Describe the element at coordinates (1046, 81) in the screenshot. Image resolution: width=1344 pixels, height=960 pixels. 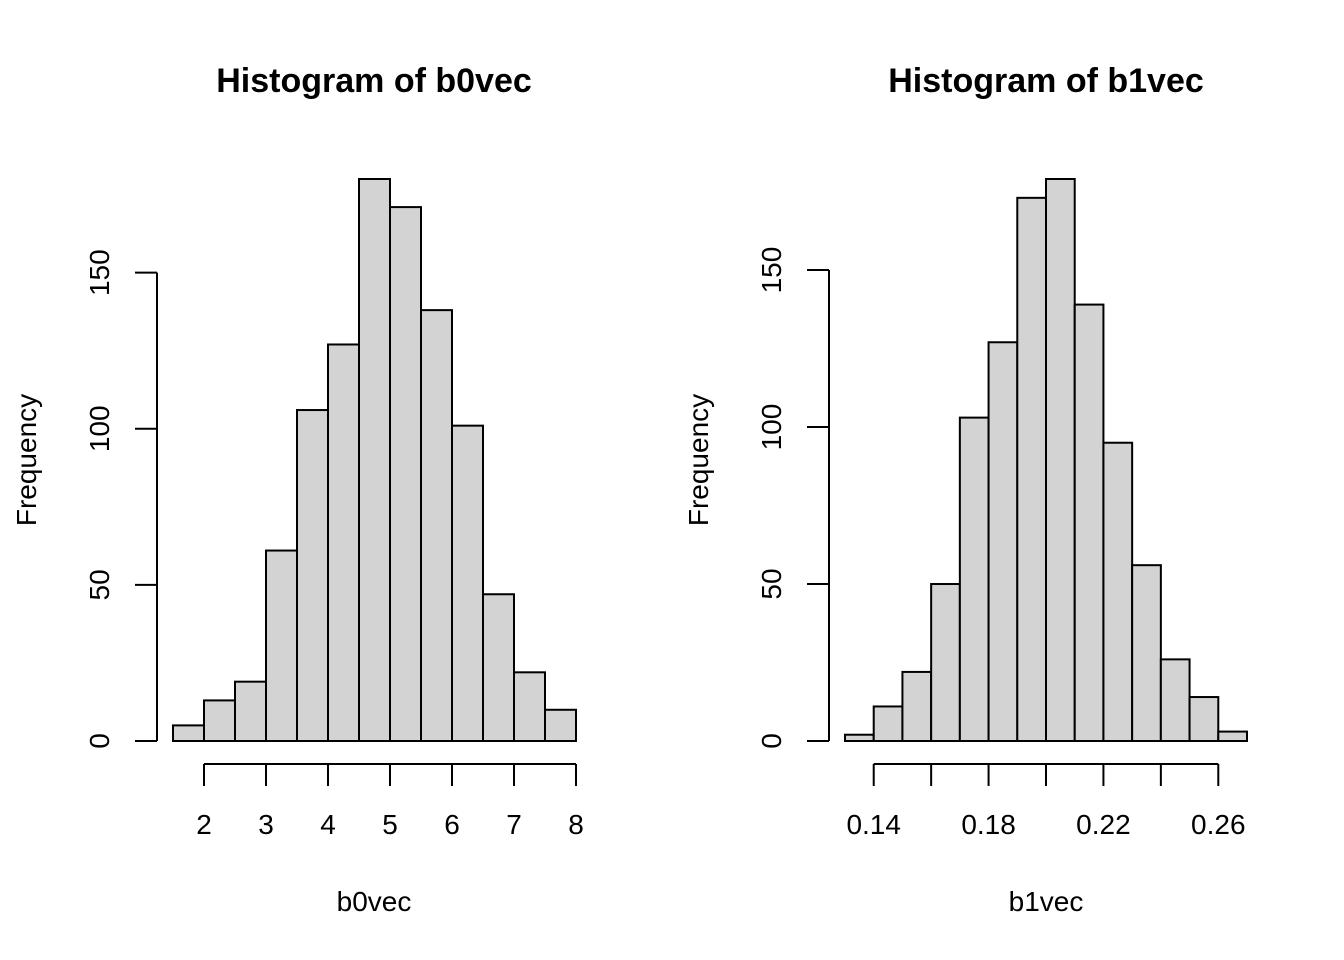
I see `chart-title: Histogram of b1vec` at that location.